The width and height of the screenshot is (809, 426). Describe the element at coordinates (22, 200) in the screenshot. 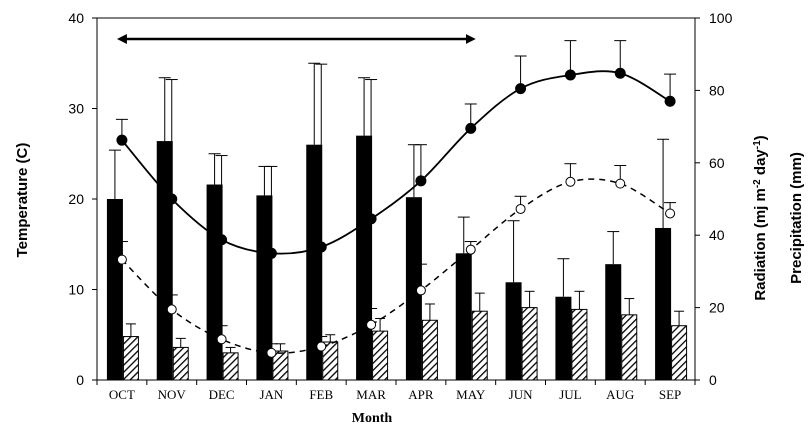

I see `left-axis-title: Temperature (C)` at that location.